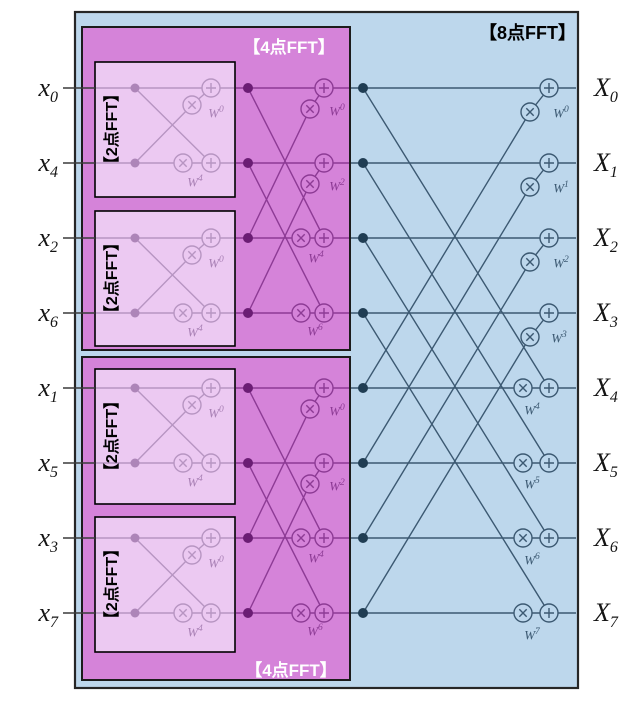 The image size is (638, 701). What do you see at coordinates (559, 338) in the screenshot?
I see `twiddle-label-s3-3: W3` at bounding box center [559, 338].